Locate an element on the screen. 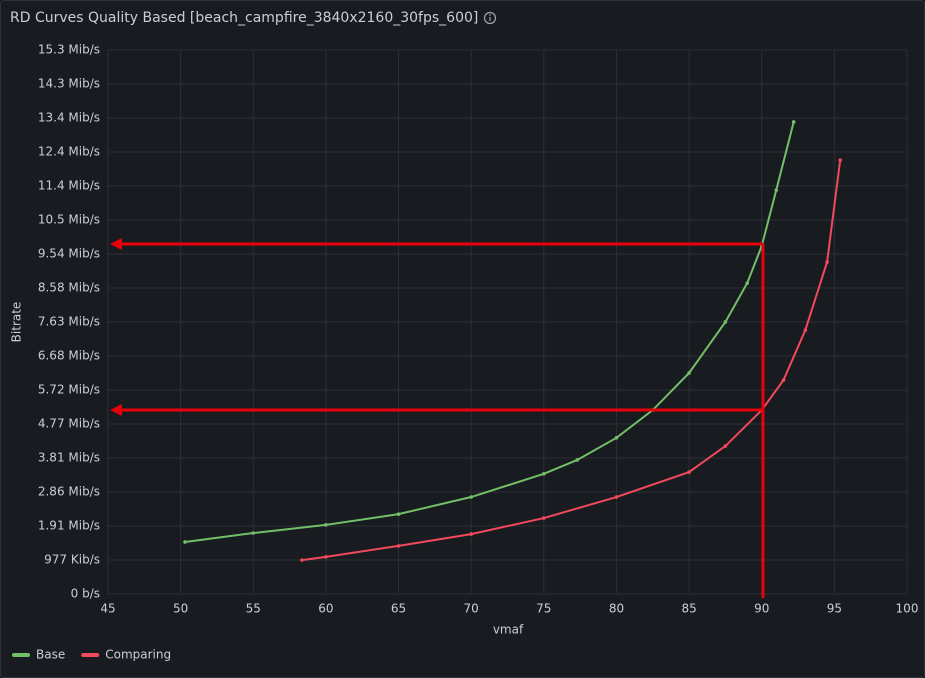 The width and height of the screenshot is (925, 678). y-tick-label: 1.91 Mib/s is located at coordinates (69, 526).